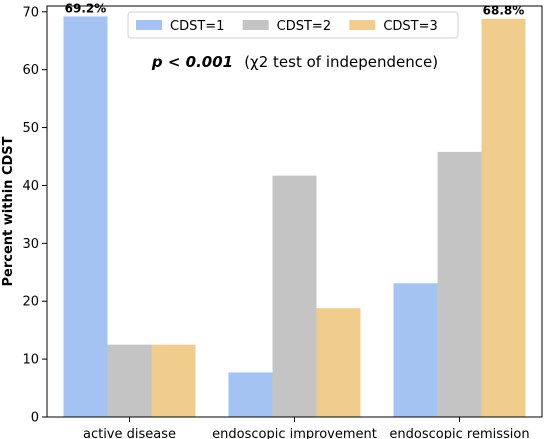  I want to click on x-tick-label: endoscopic improvement, so click(294, 433).